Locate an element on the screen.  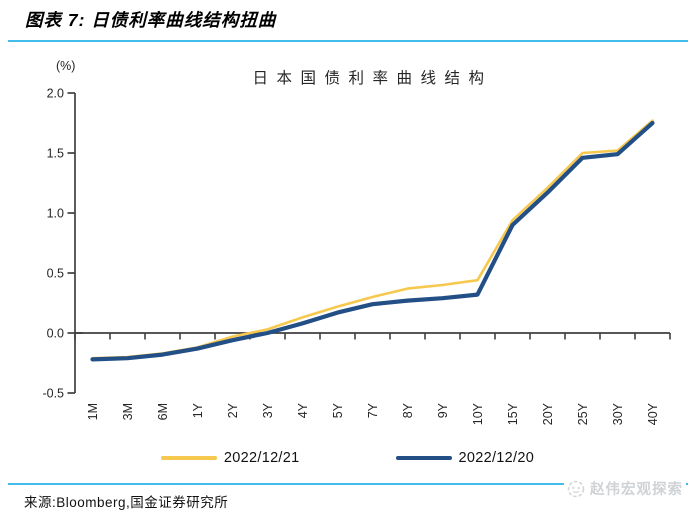
y-axis-tick-label: 2.0 is located at coordinates (55, 93).